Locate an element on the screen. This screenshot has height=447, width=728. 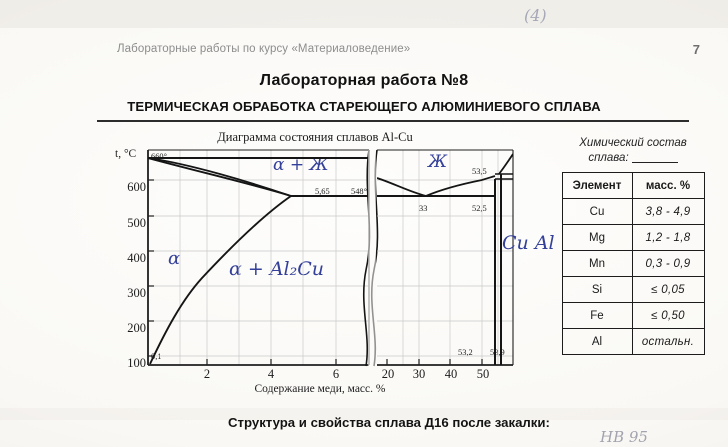
point-label-539: 53,9 is located at coordinates (497, 352).